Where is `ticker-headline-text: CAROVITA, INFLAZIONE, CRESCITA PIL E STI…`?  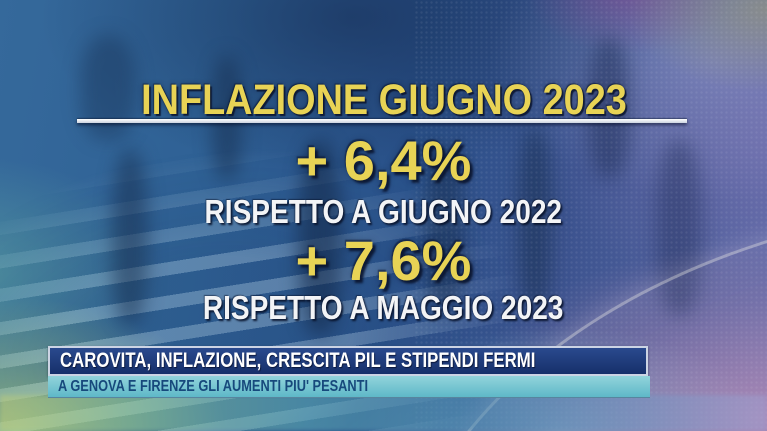
ticker-headline-text: CAROVITA, INFLAZIONE, CRESCITA PIL E STI… is located at coordinates (298, 360).